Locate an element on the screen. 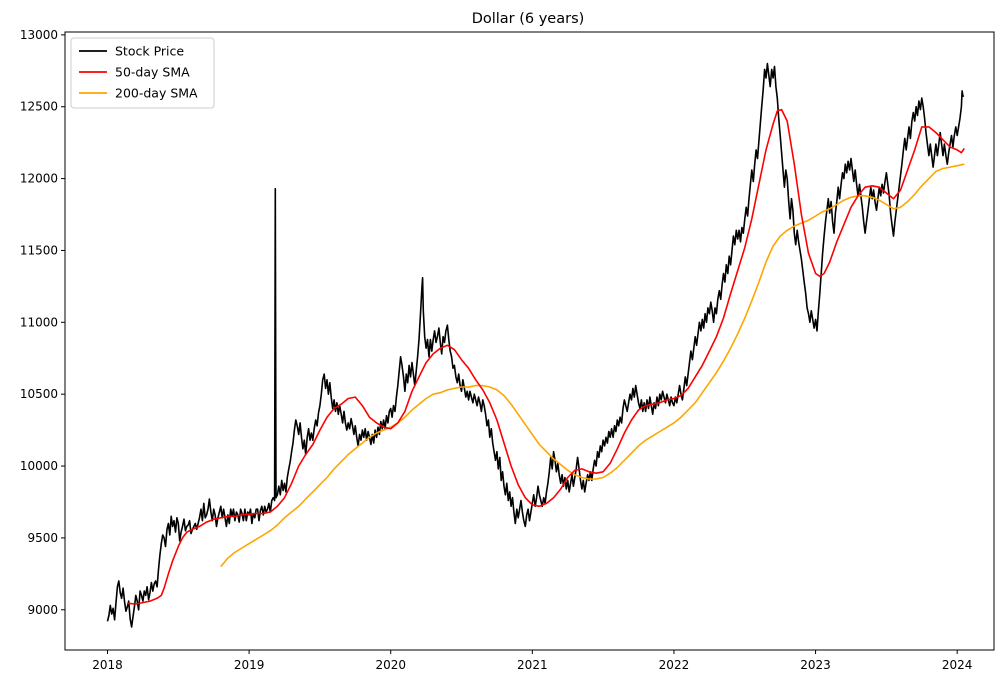 The width and height of the screenshot is (1003, 682). y-tick-label: 12000 is located at coordinates (39, 179).